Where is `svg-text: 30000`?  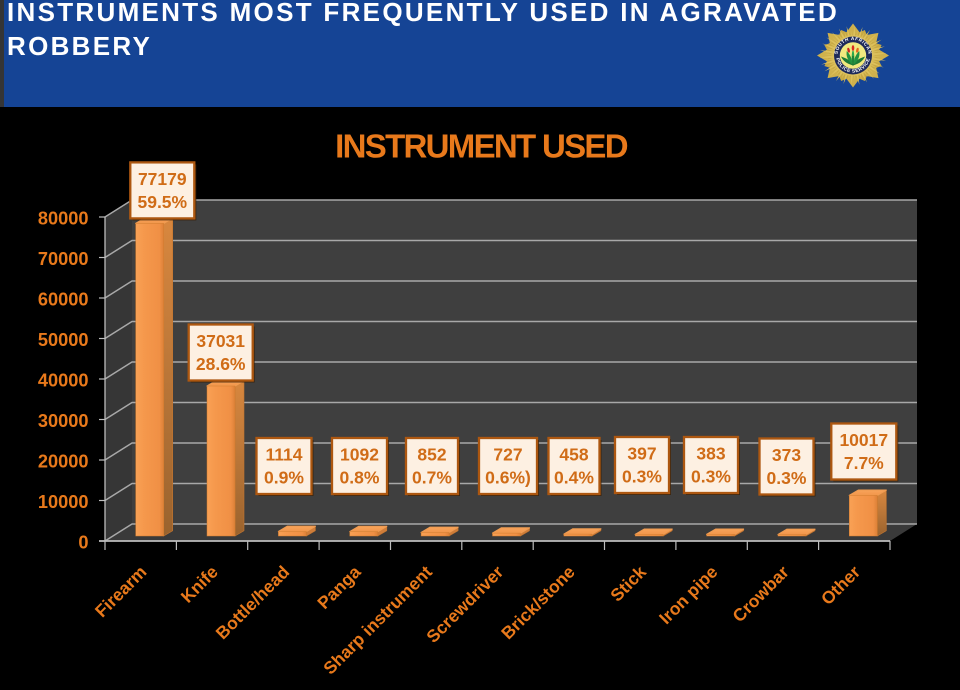
svg-text: 30000 is located at coordinates (63, 421).